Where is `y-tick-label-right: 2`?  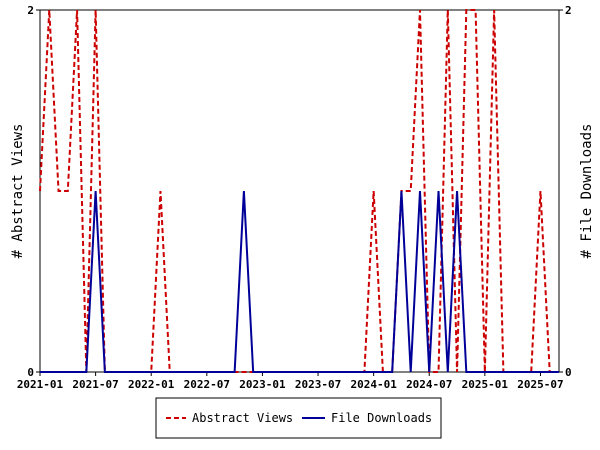 y-tick-label-right: 2 is located at coordinates (568, 10).